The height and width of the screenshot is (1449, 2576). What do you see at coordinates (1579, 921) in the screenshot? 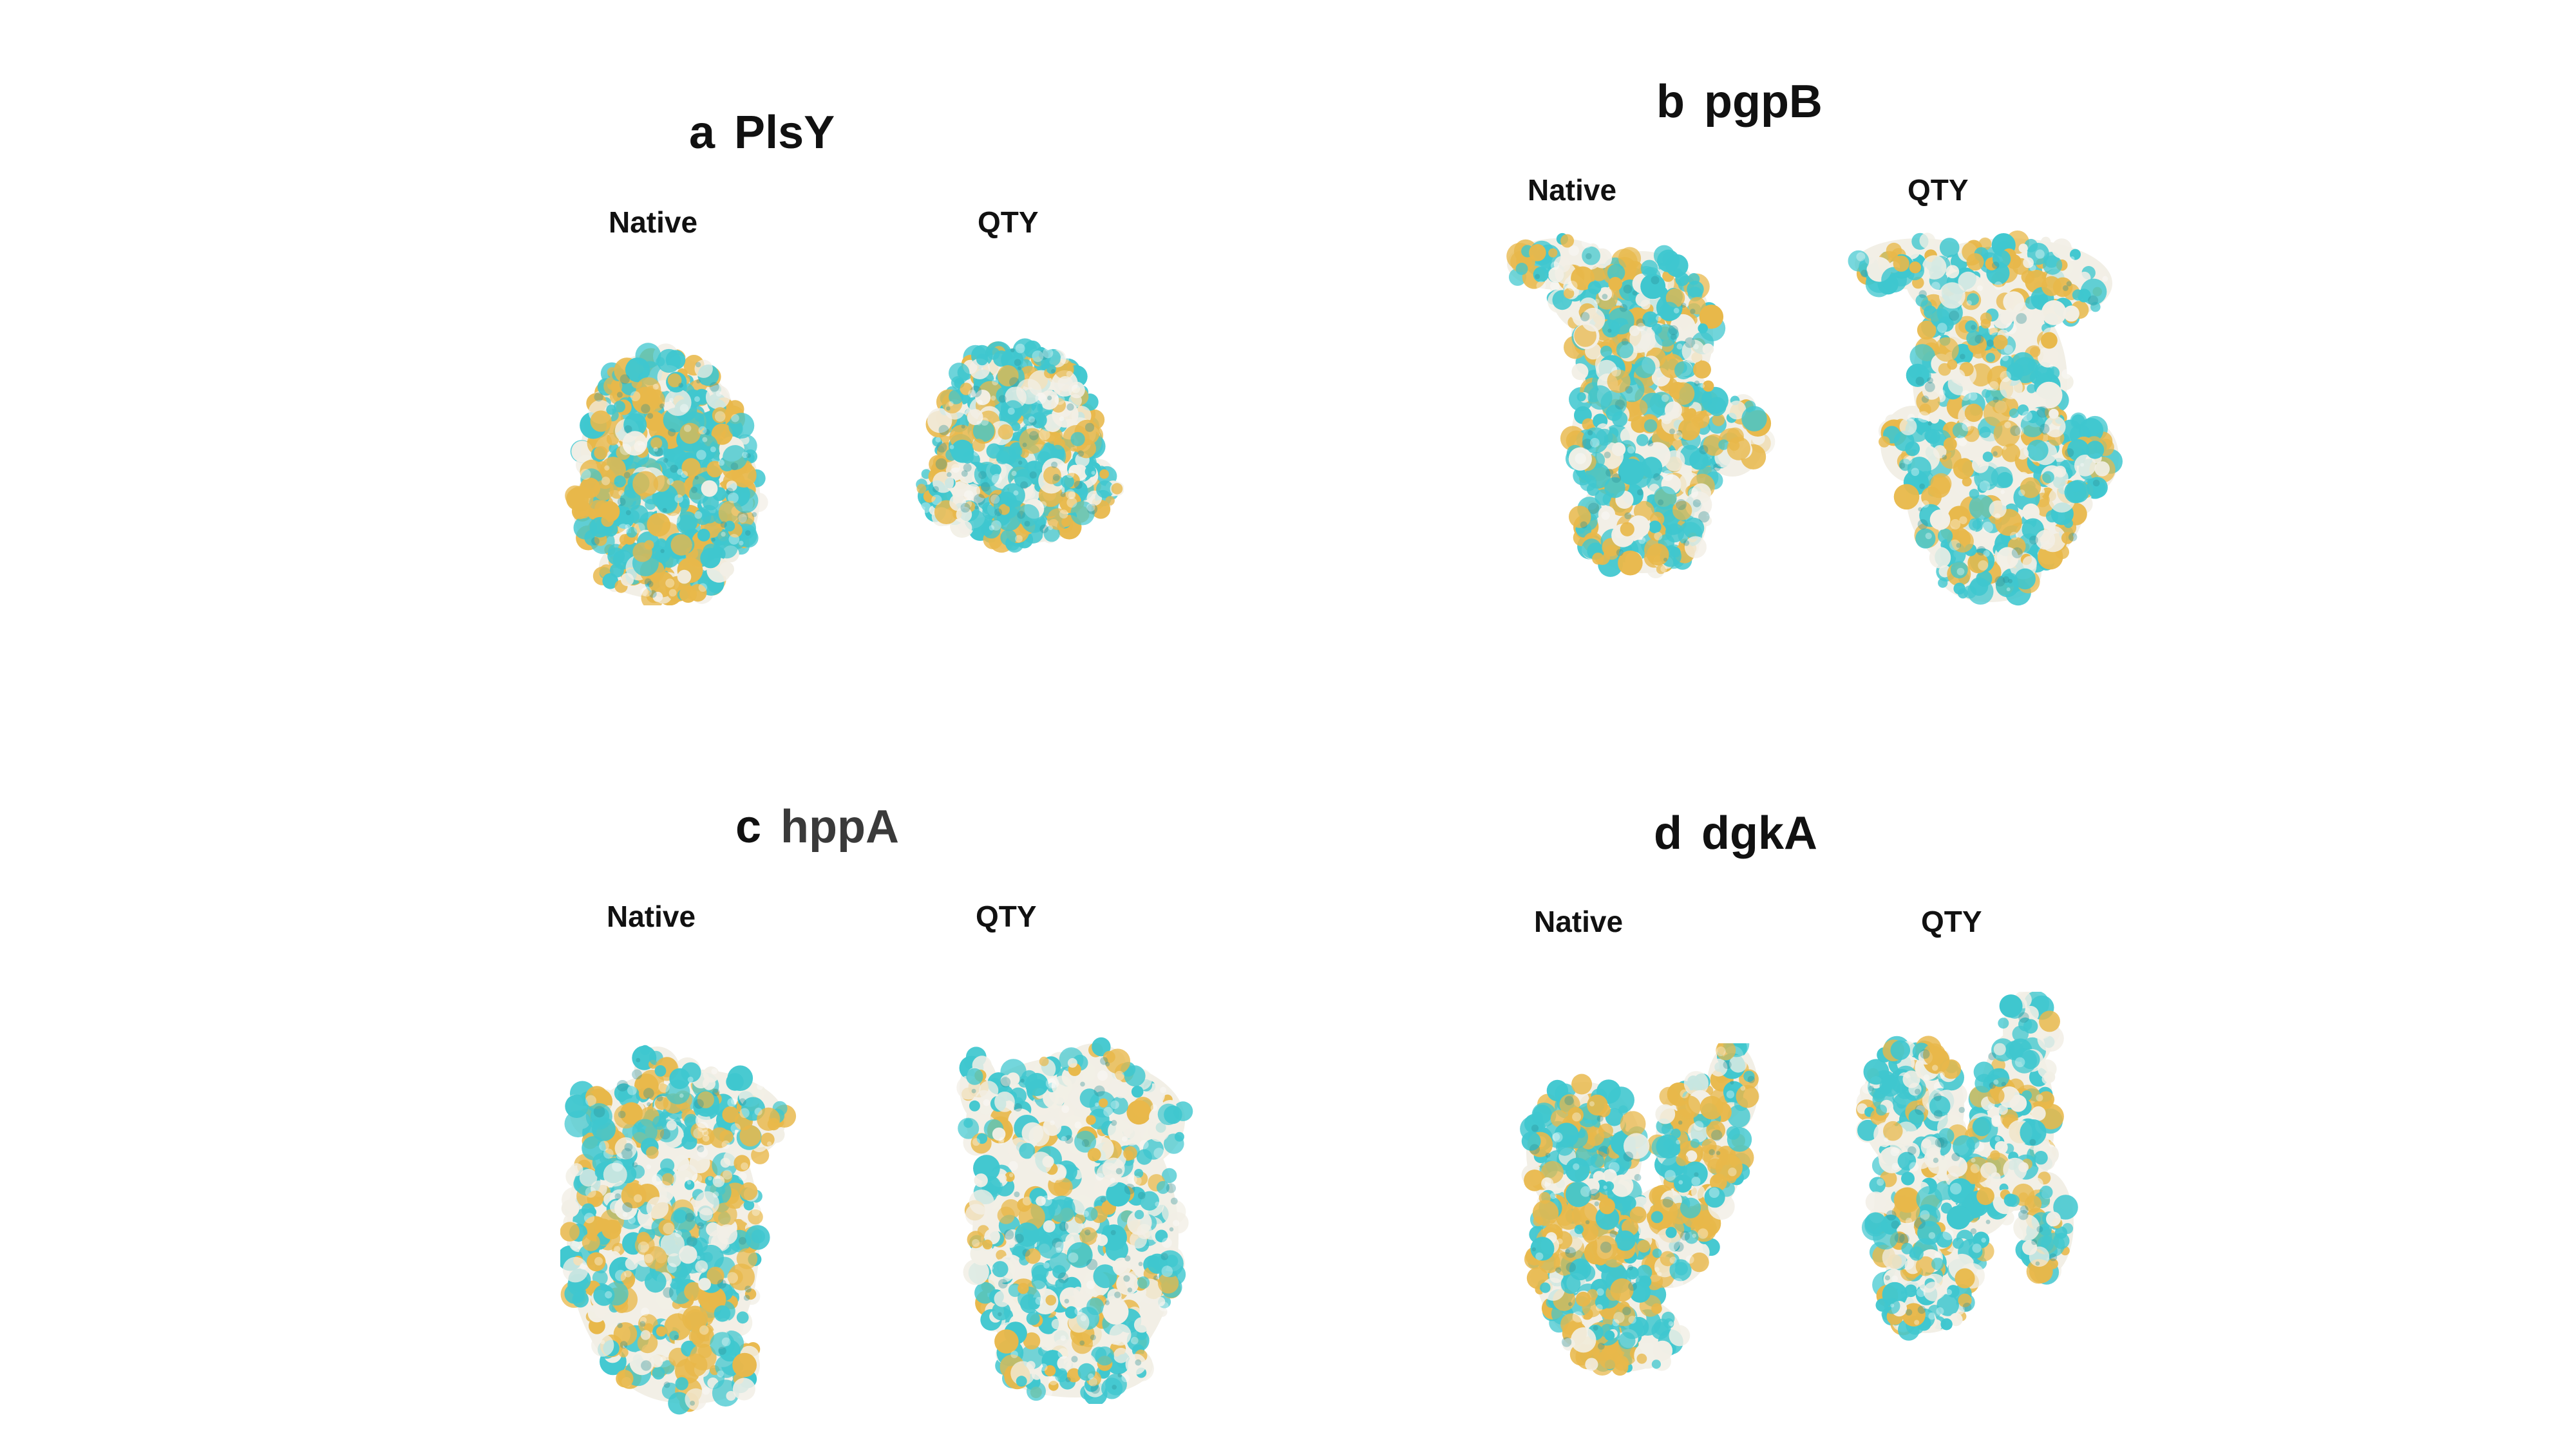
I see `panel-d-native-label: Native` at bounding box center [1579, 921].